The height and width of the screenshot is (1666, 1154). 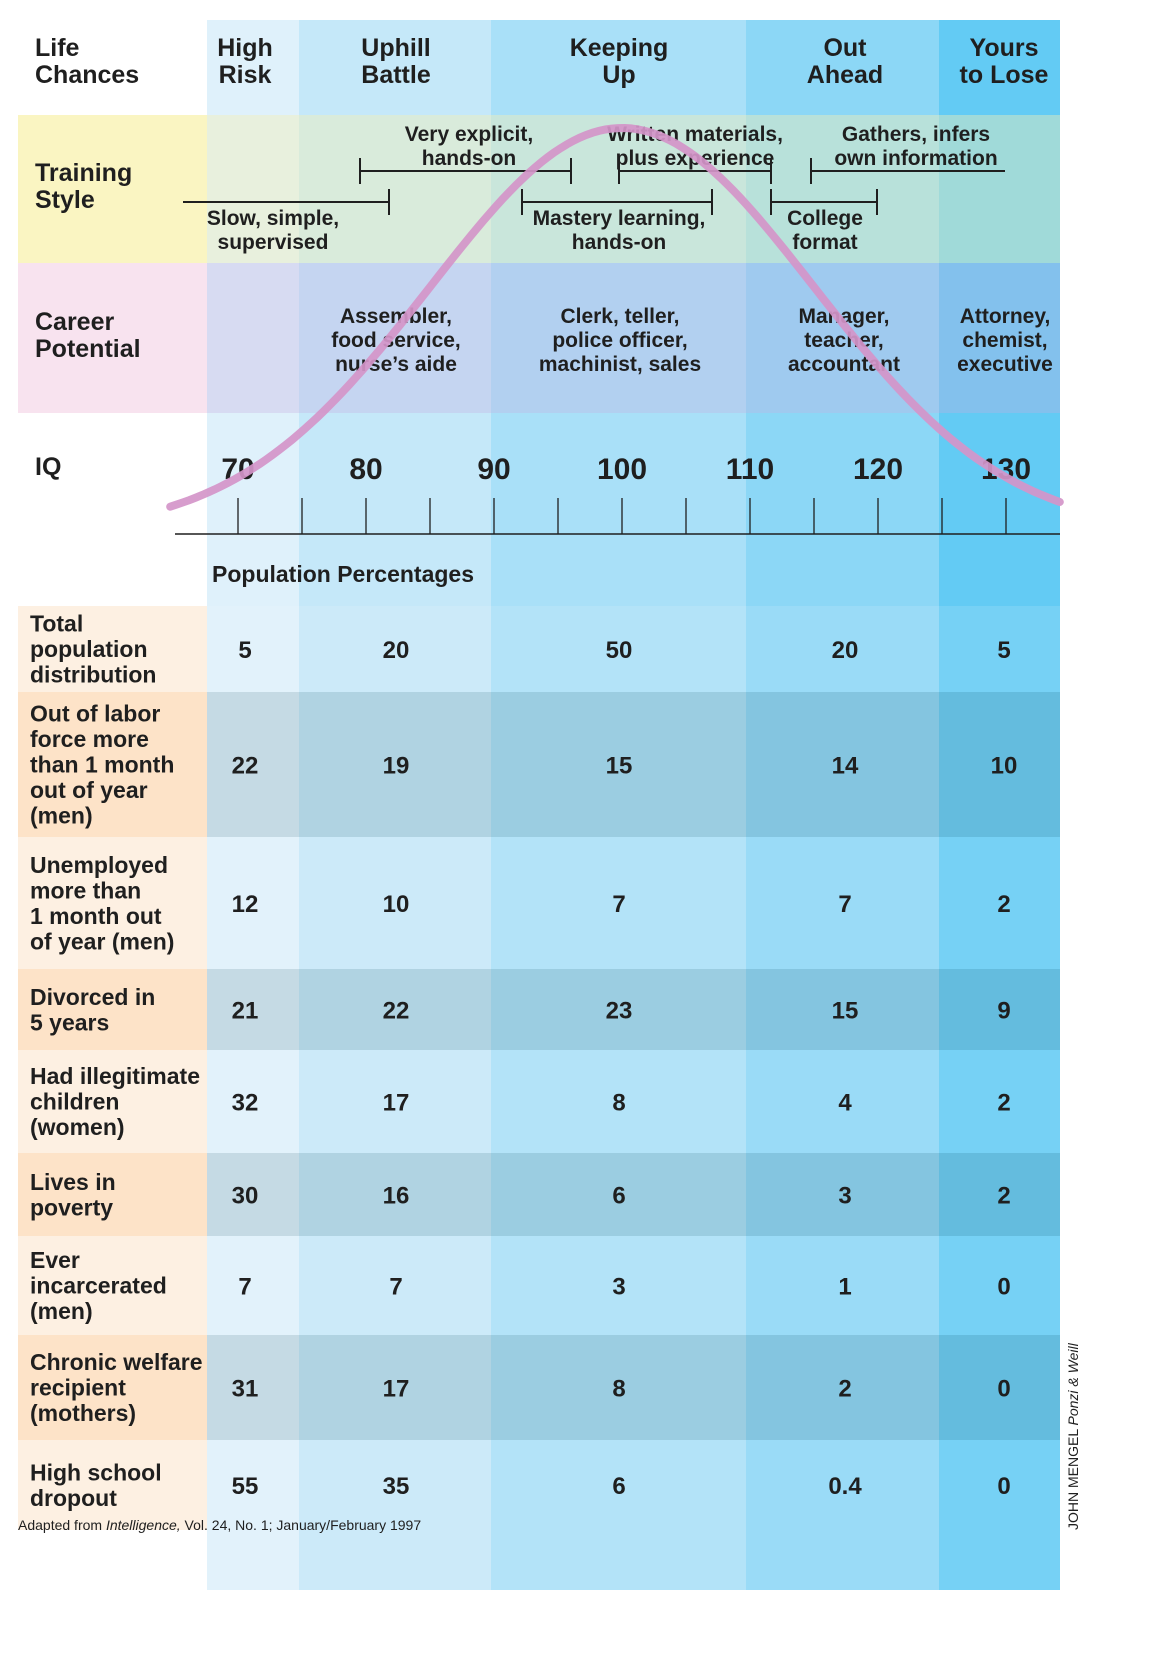 What do you see at coordinates (1073, 1478) in the screenshot?
I see `artist-name: JOHN MENGEL` at bounding box center [1073, 1478].